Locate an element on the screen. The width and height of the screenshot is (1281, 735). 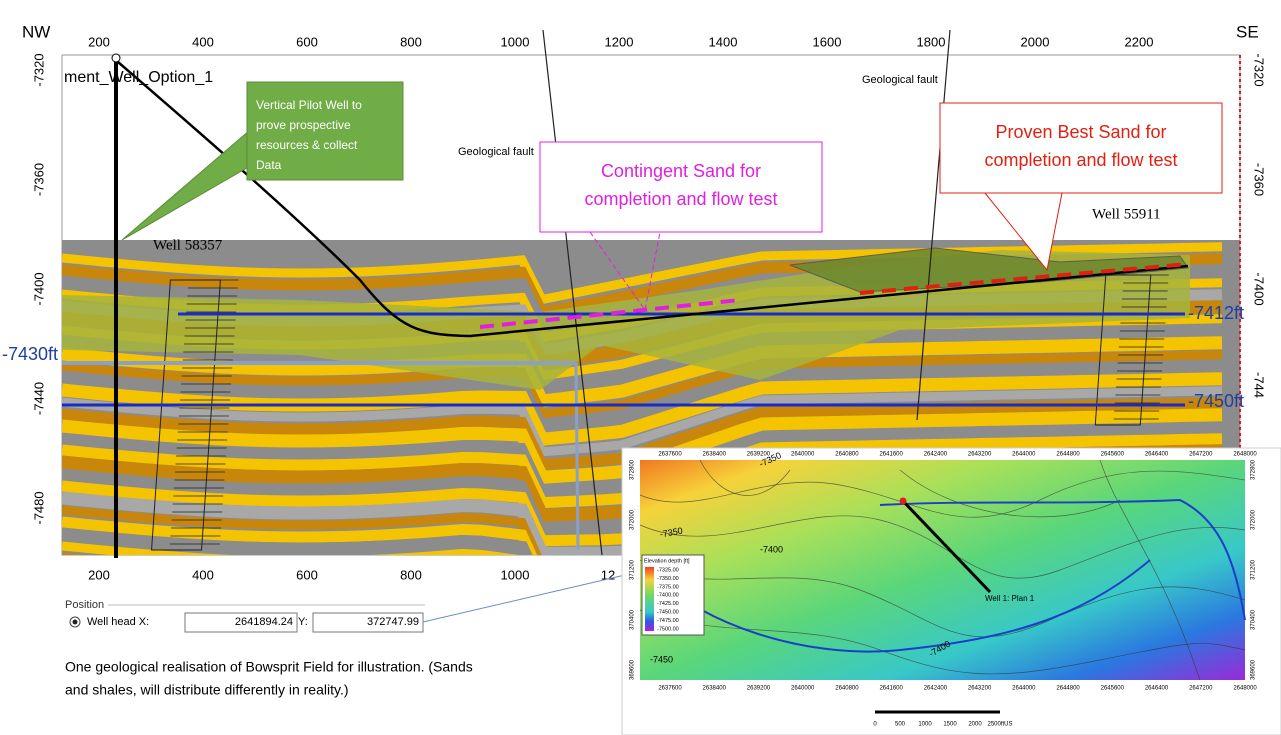
legend-label: -7500.00 is located at coordinates (668, 629).